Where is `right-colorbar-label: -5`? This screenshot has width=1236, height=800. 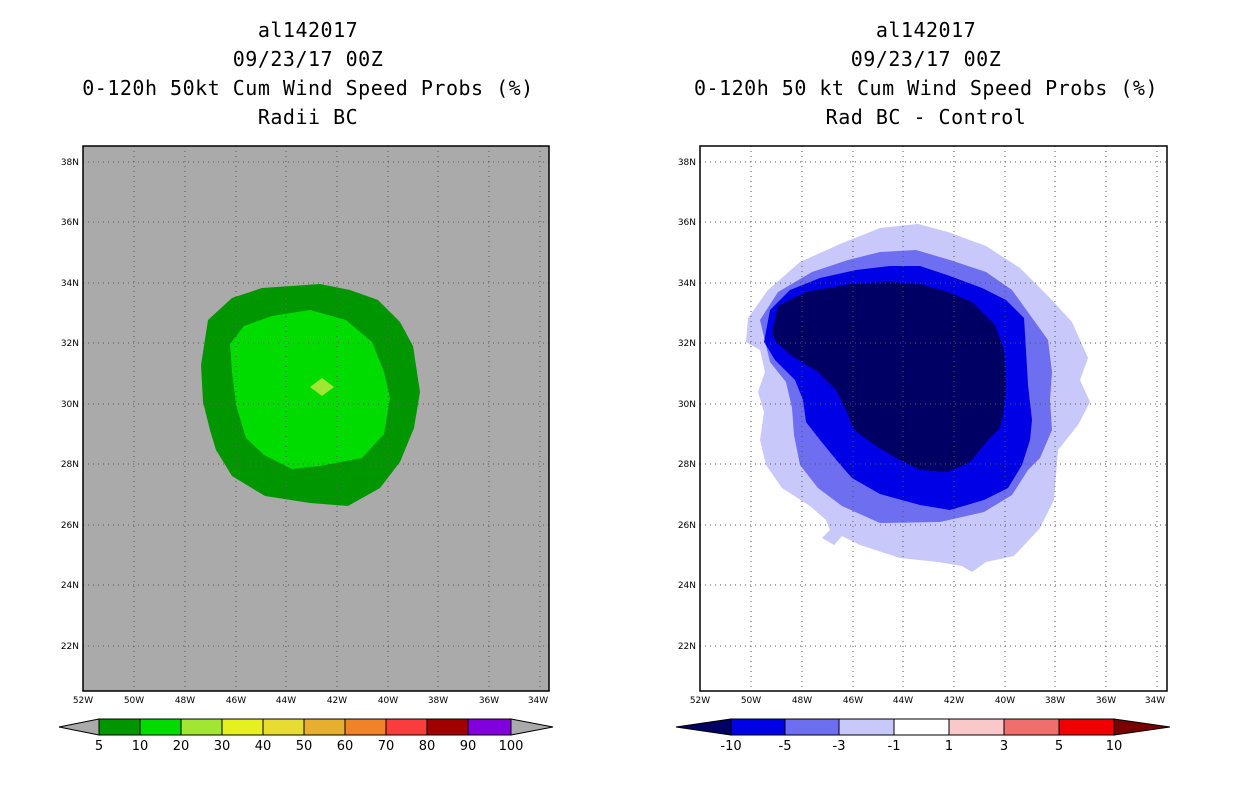
right-colorbar-label: -5 is located at coordinates (785, 746).